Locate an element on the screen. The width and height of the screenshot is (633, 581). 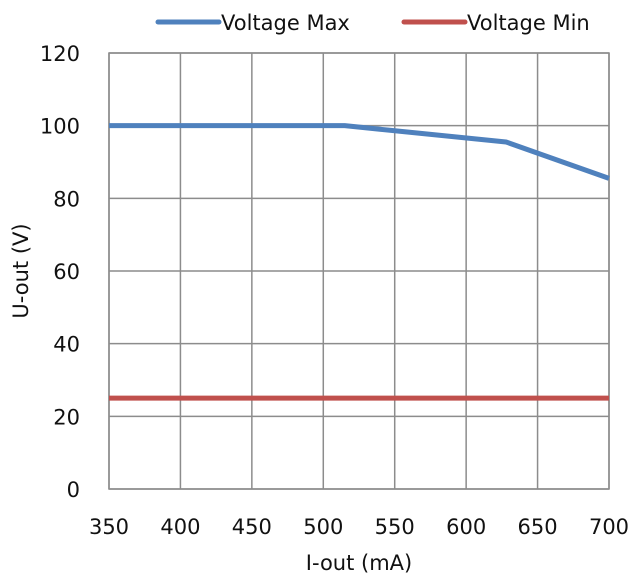
y-axis-title: U-out (V) is located at coordinates (21, 270).